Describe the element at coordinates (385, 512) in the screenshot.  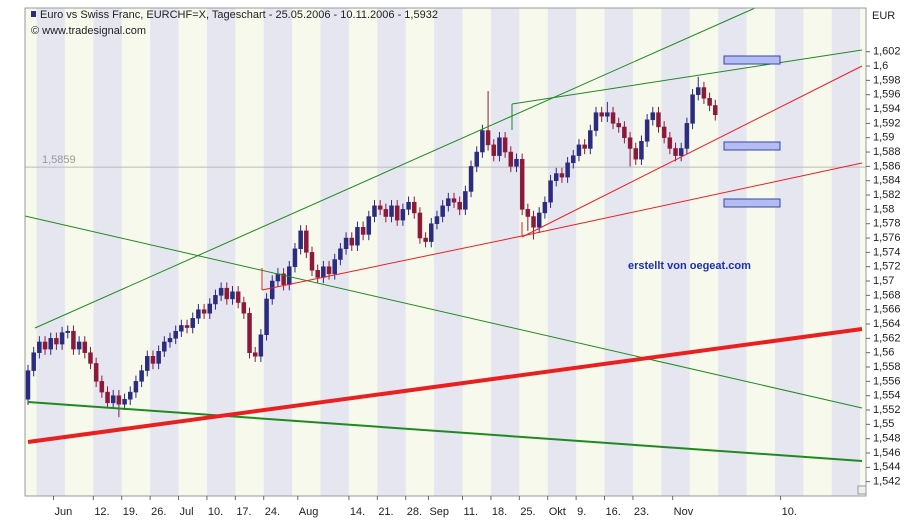
I see `x-tick-label: 21.` at that location.